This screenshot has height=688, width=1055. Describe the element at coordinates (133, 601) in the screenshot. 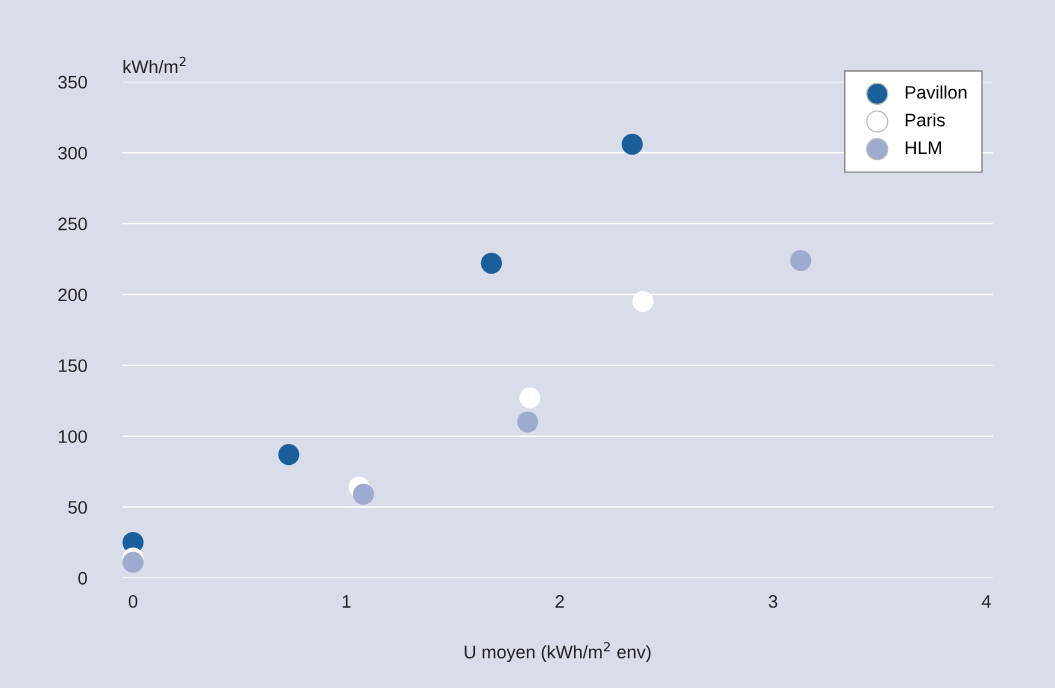

I see `x-tick-label: 0` at that location.